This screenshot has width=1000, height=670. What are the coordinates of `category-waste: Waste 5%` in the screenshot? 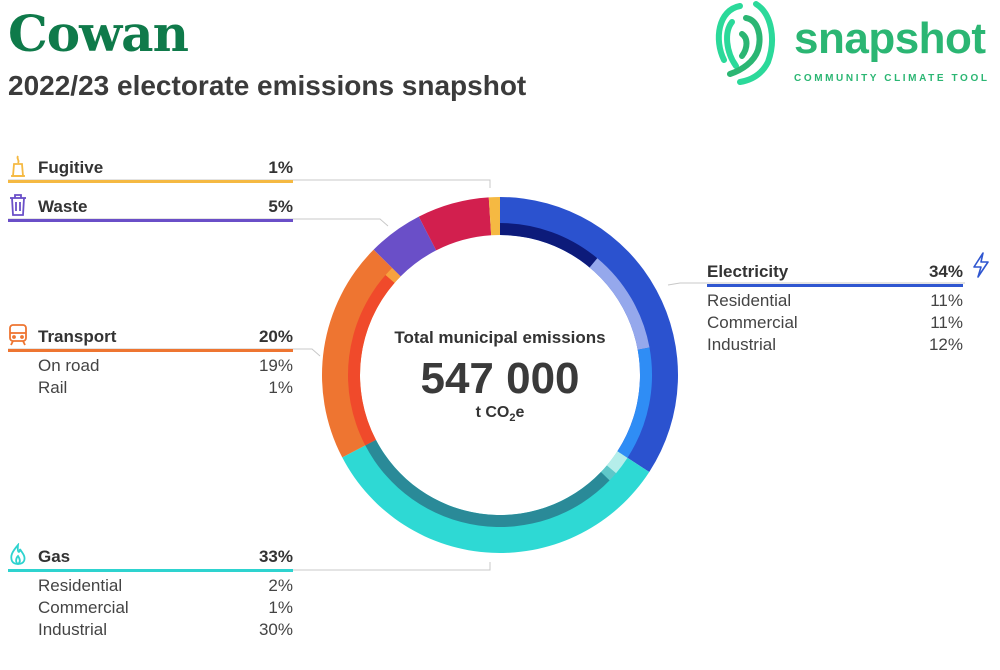 It's located at (150, 207).